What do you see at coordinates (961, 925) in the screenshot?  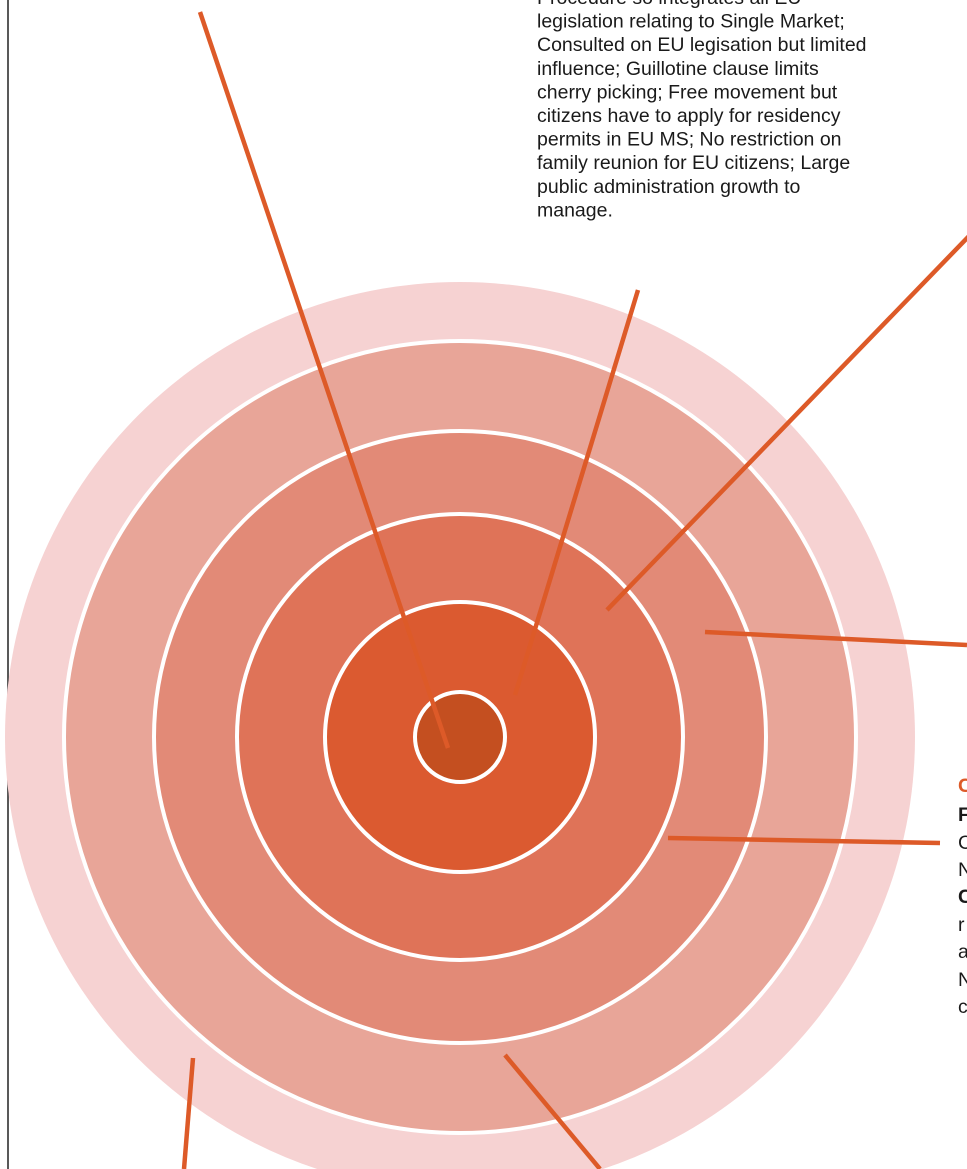 I see `text-line: r` at bounding box center [961, 925].